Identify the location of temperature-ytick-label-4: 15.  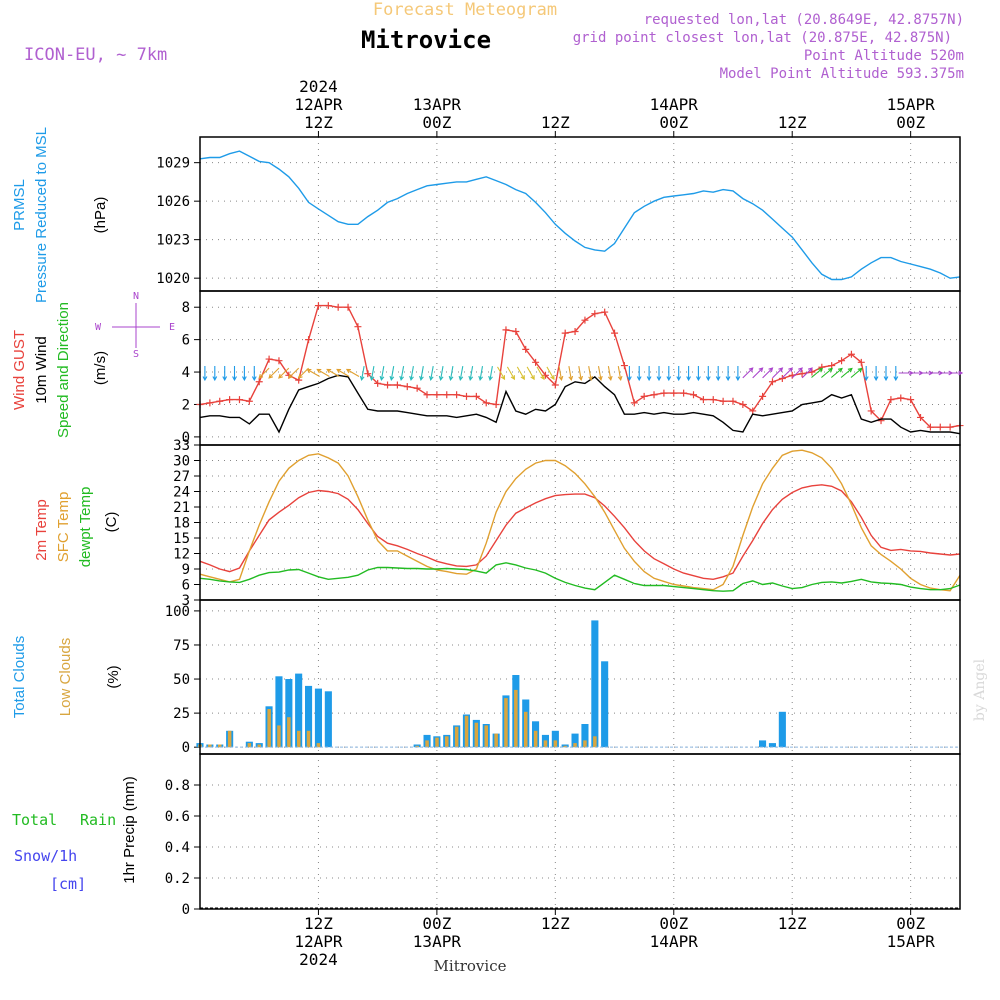
(181, 539).